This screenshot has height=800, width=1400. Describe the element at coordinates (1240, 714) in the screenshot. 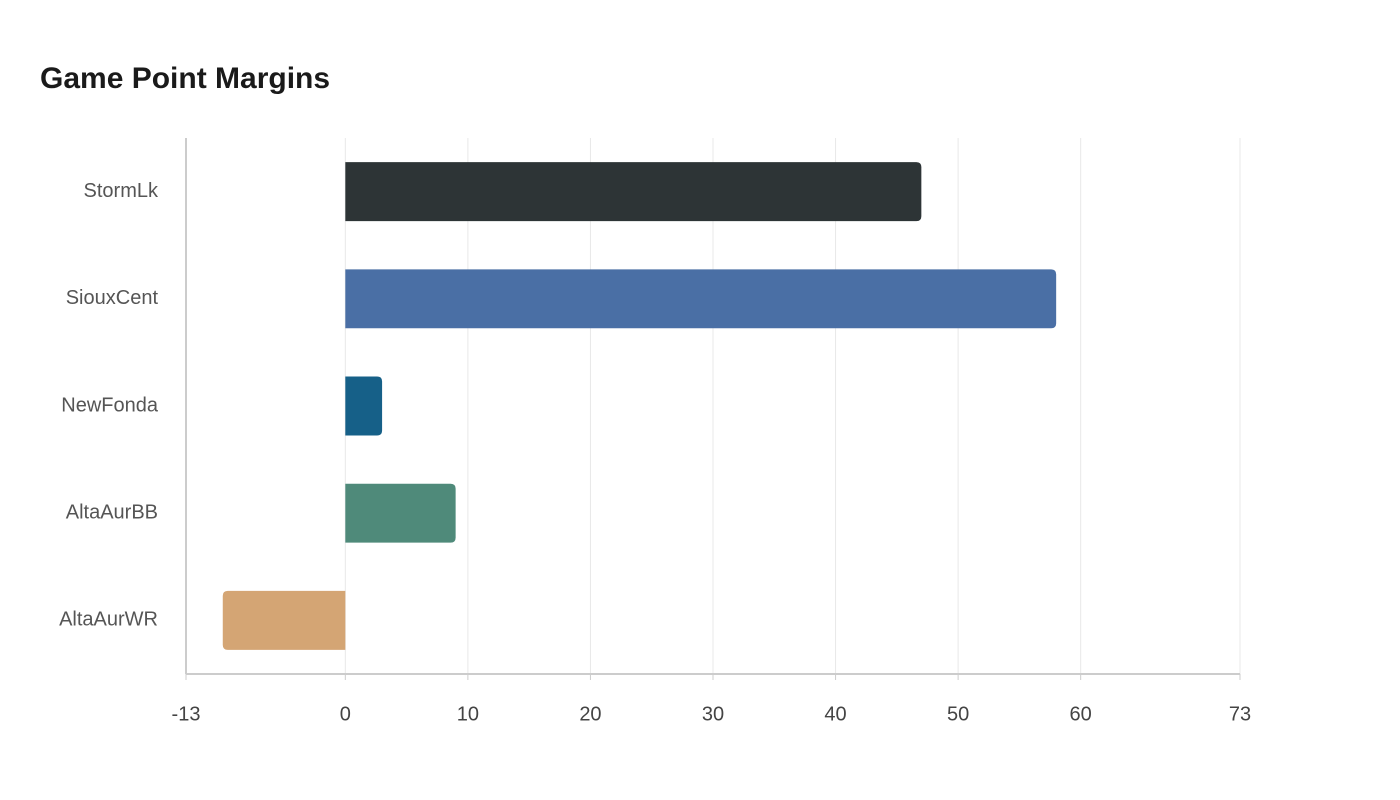

I see `x-tick-label: 73` at that location.